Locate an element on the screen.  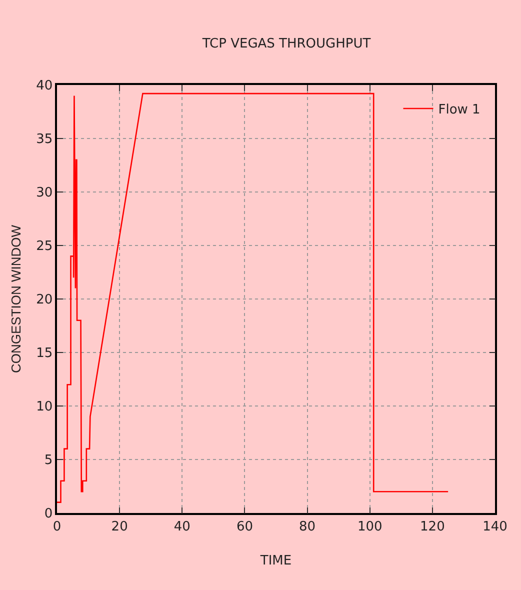
x-tick-label: 40 is located at coordinates (182, 526).